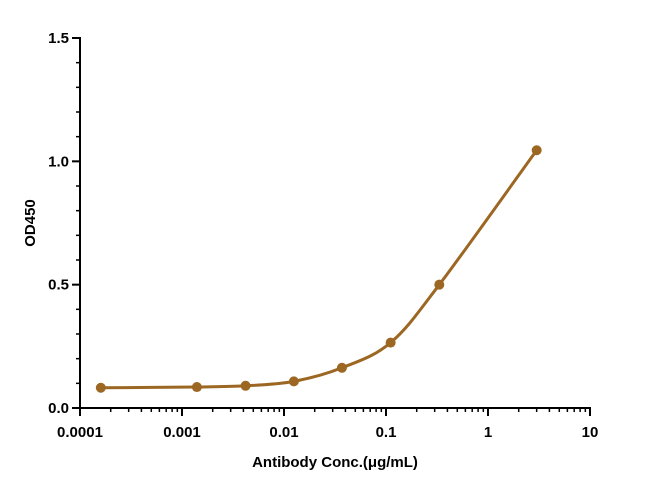 The height and width of the screenshot is (490, 650). I want to click on x-tick-label: 0.1, so click(386, 432).